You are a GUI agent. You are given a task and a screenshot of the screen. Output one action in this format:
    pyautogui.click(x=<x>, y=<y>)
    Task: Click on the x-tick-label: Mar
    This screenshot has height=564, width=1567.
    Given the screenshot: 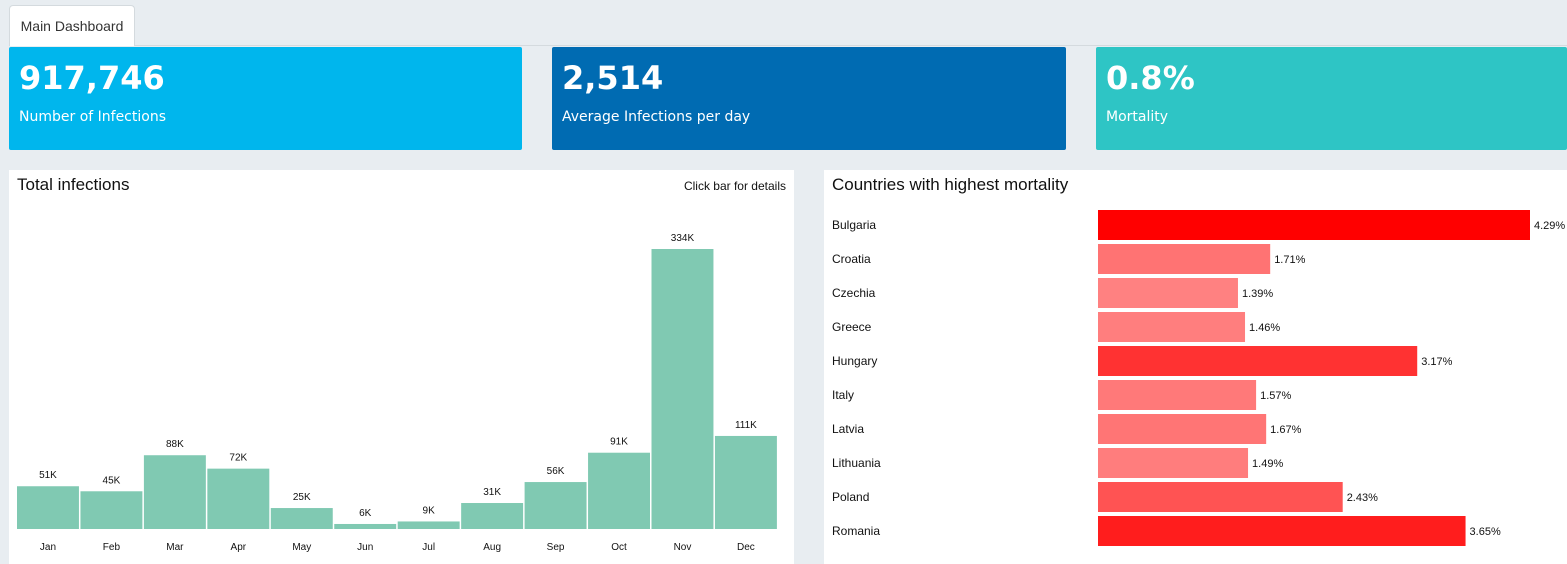 What is the action you would take?
    pyautogui.click(x=175, y=547)
    